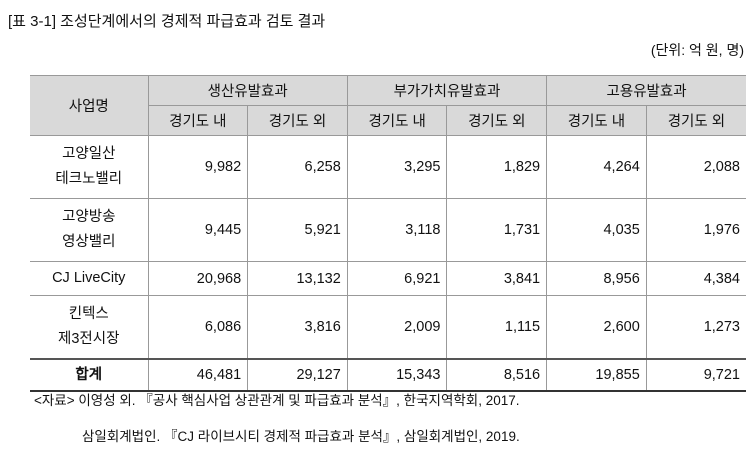 This screenshot has width=756, height=458. Describe the element at coordinates (497, 278) in the screenshot. I see `cell: 3,841` at that location.